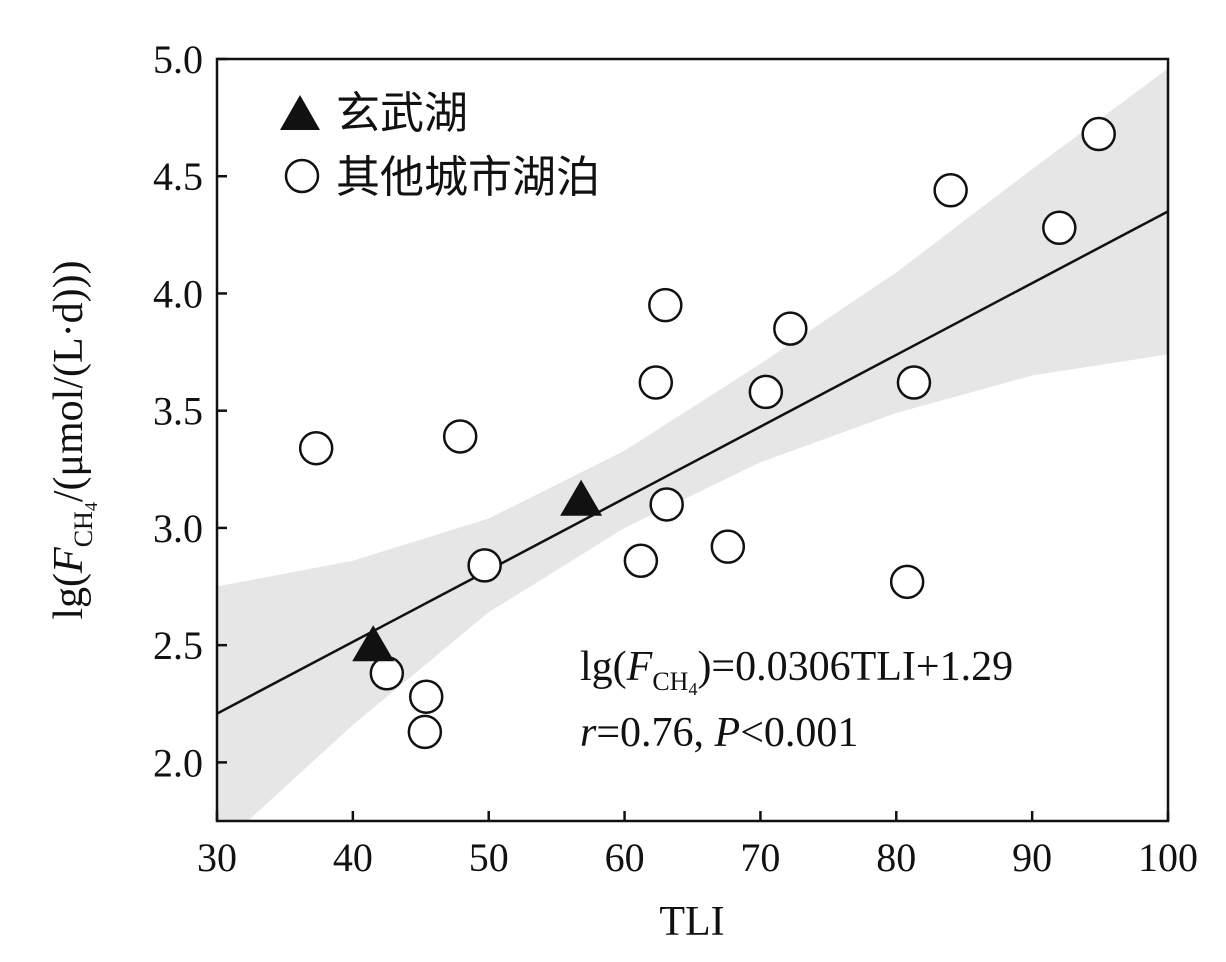  Describe the element at coordinates (796, 671) in the screenshot. I see `equation-line-1: lg(FCH4)=0.0306TLI+1.29` at that location.